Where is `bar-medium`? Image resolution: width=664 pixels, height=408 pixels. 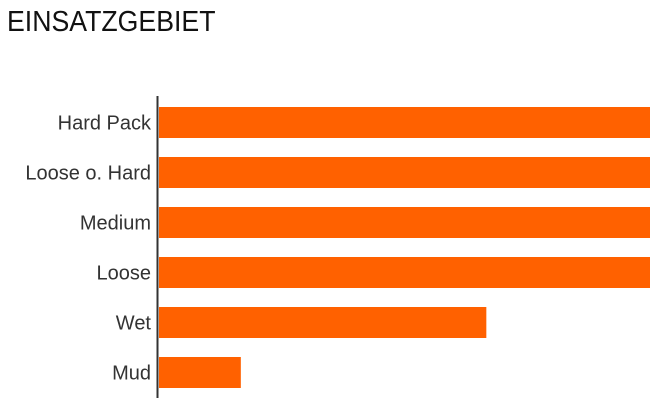
bar-medium is located at coordinates (404, 222).